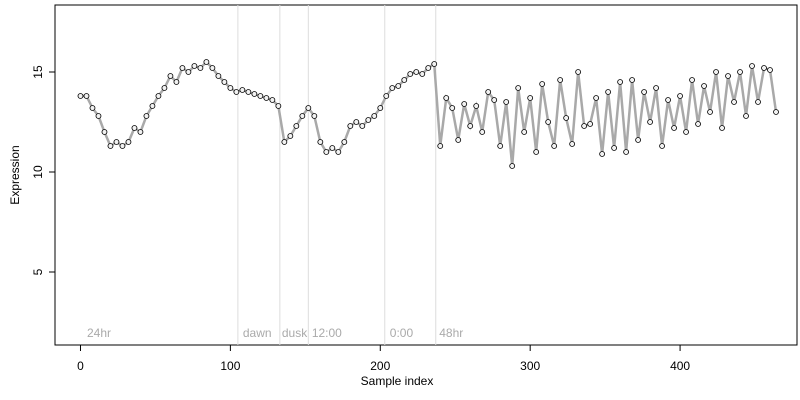 This screenshot has width=800, height=400. I want to click on y-tick-label: 5, so click(38, 271).